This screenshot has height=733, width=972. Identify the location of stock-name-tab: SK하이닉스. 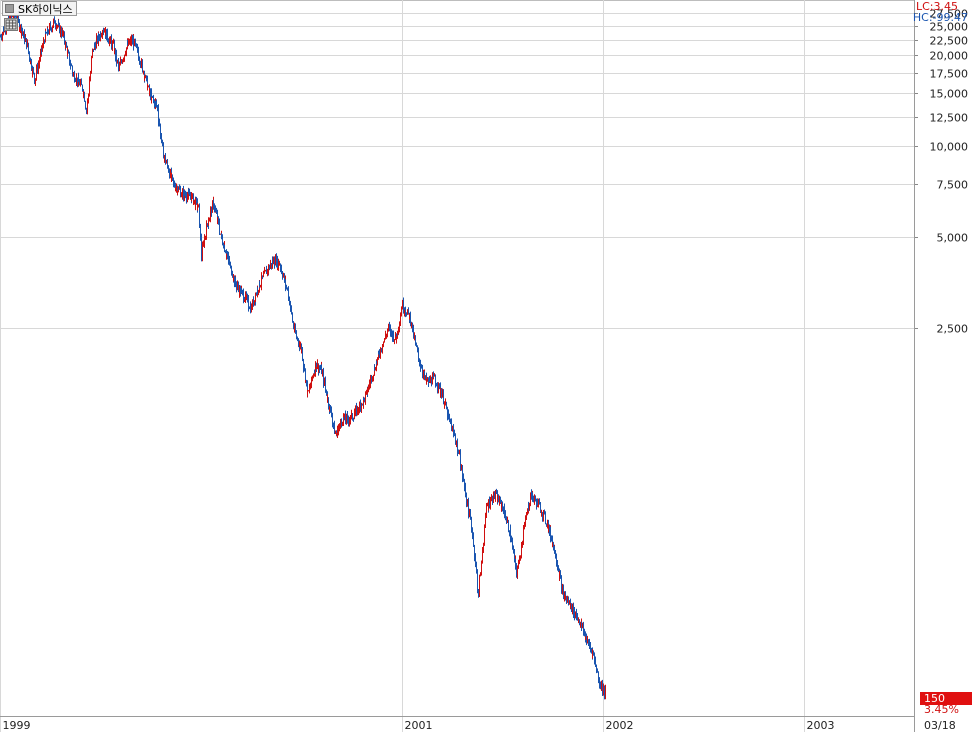
(39, 8).